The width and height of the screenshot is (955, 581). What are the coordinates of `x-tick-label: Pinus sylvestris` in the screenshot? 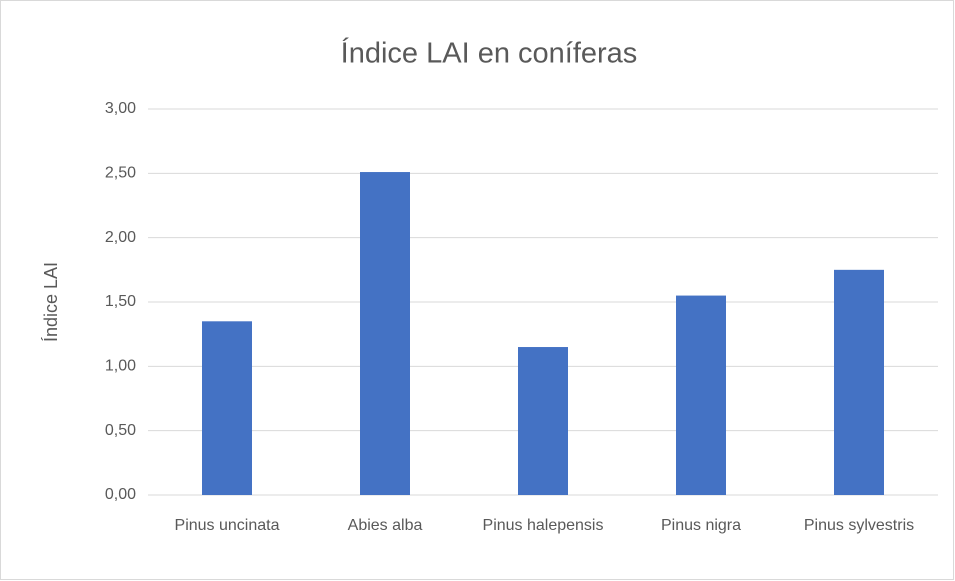 It's located at (859, 525).